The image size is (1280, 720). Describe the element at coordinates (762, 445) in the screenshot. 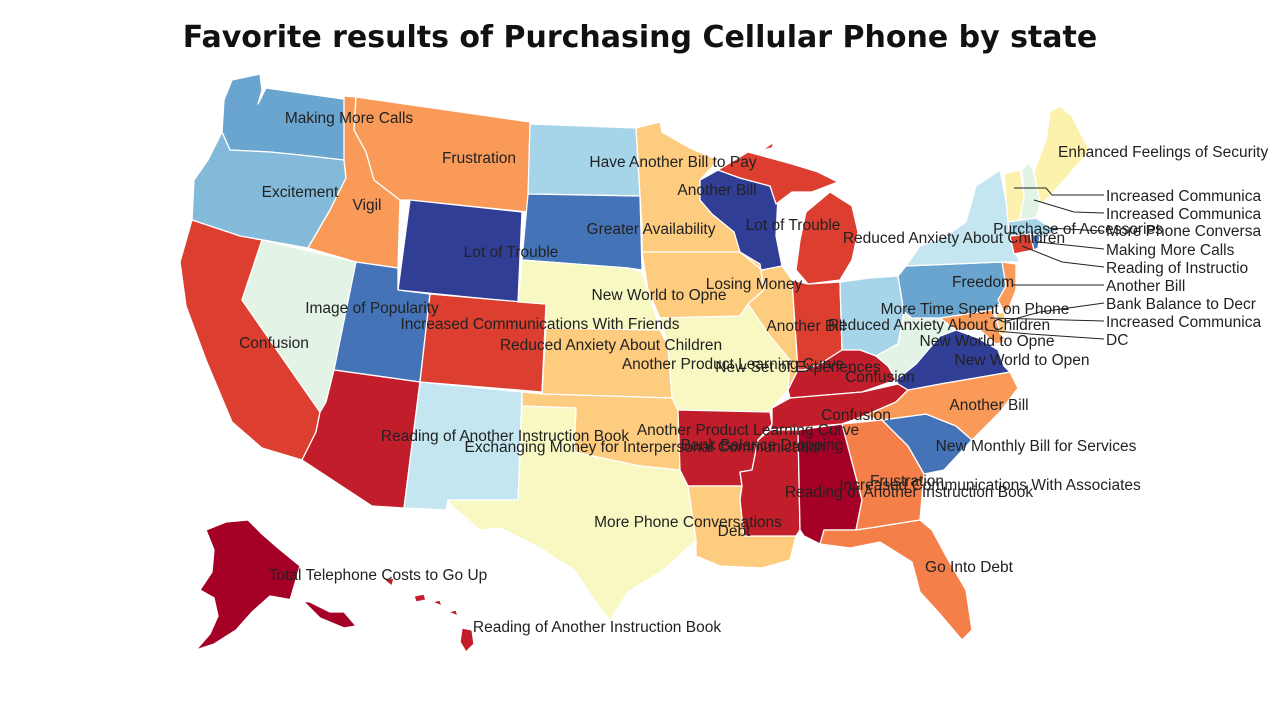

I see `label-ar: Bank Balance Dropping` at that location.